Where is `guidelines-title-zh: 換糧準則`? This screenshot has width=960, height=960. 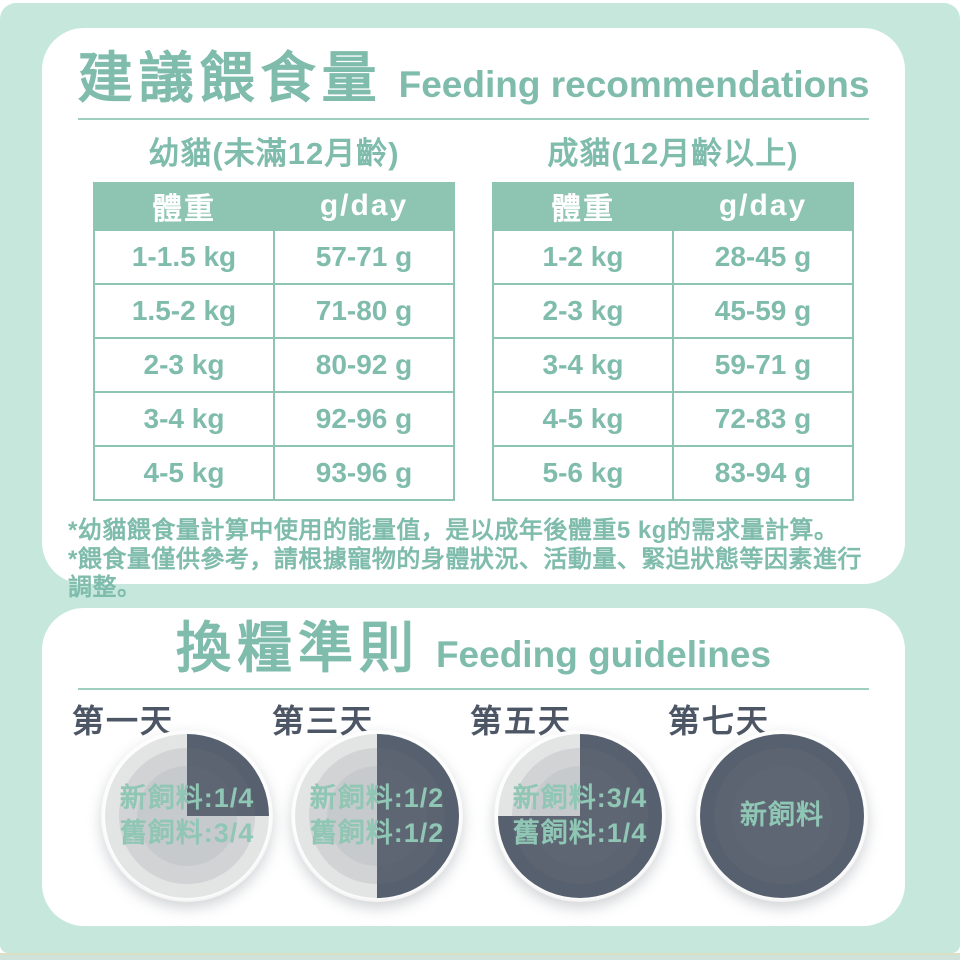 guidelines-title-zh: 換糧準則 is located at coordinates (297, 648).